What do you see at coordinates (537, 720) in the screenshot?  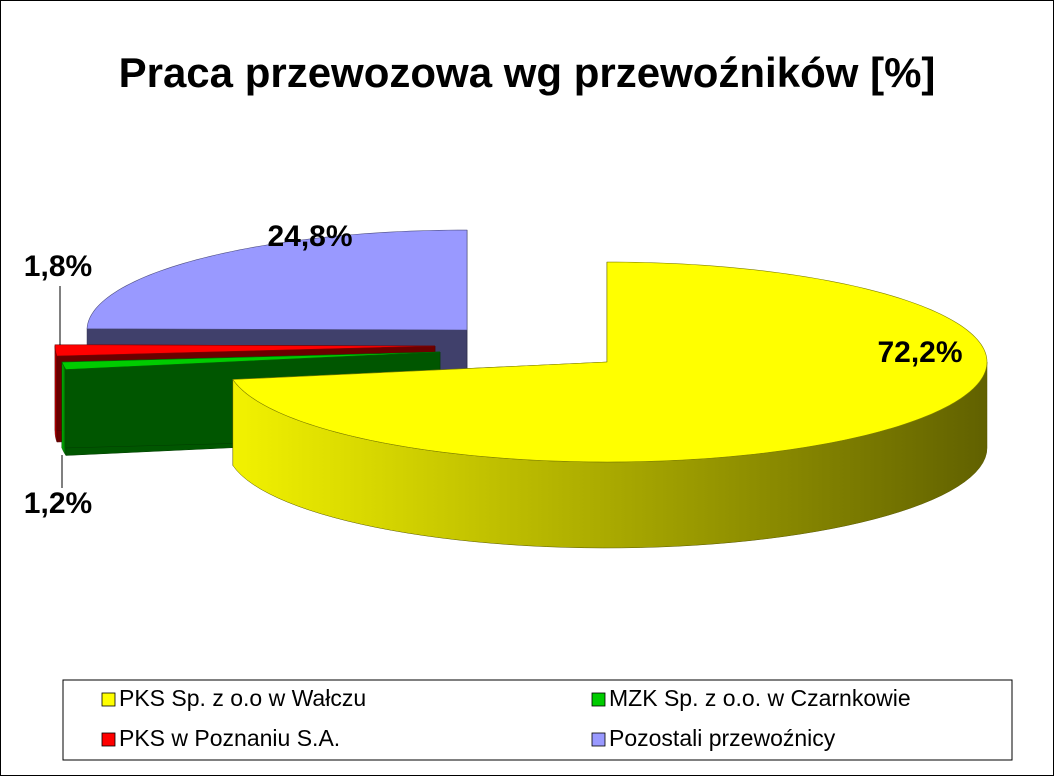 I see `legend-box` at bounding box center [537, 720].